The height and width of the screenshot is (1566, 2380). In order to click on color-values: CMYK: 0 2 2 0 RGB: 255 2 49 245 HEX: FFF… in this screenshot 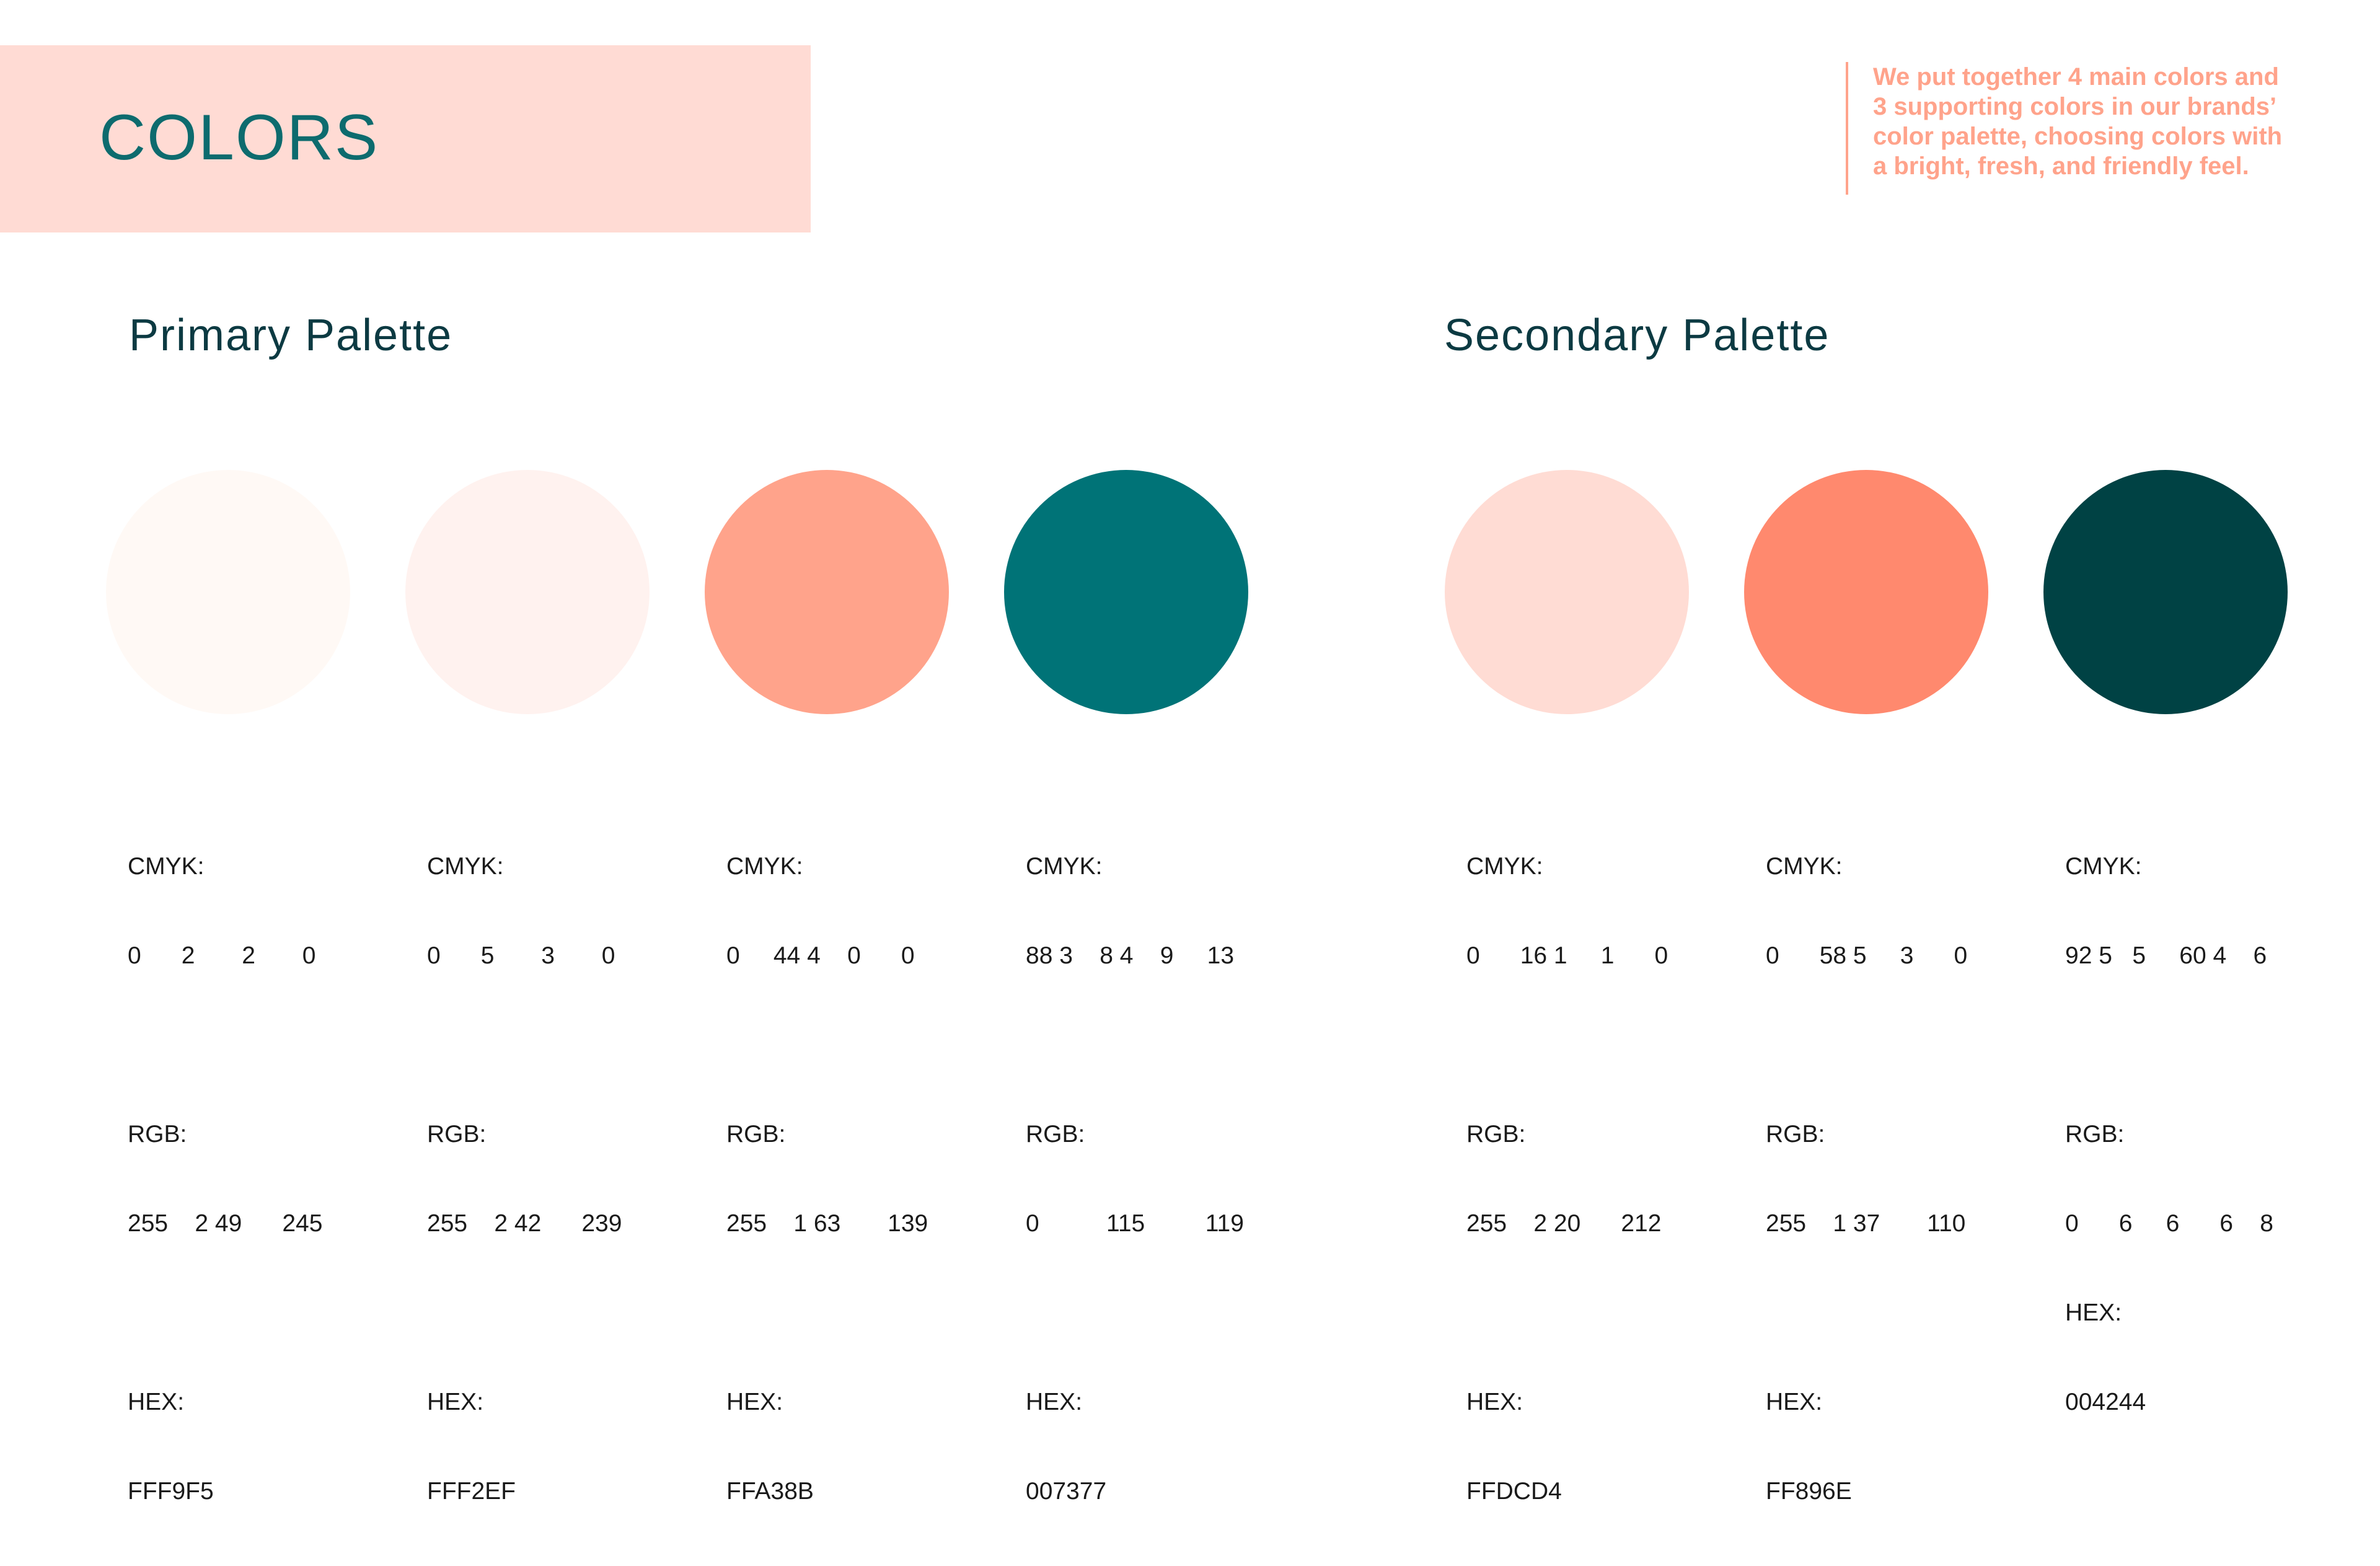, I will do `click(225, 1179)`.